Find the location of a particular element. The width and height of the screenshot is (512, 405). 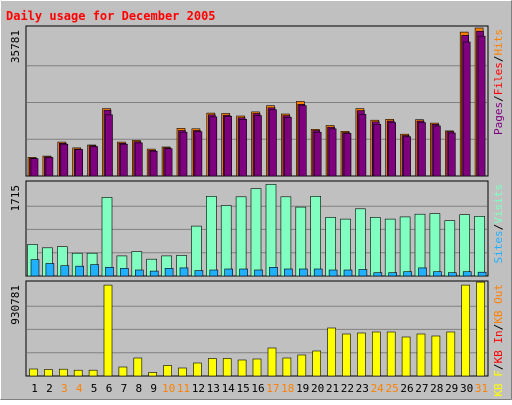

panel-hits-files-pages-ymax-label: 35781 is located at coordinates (15, 46).